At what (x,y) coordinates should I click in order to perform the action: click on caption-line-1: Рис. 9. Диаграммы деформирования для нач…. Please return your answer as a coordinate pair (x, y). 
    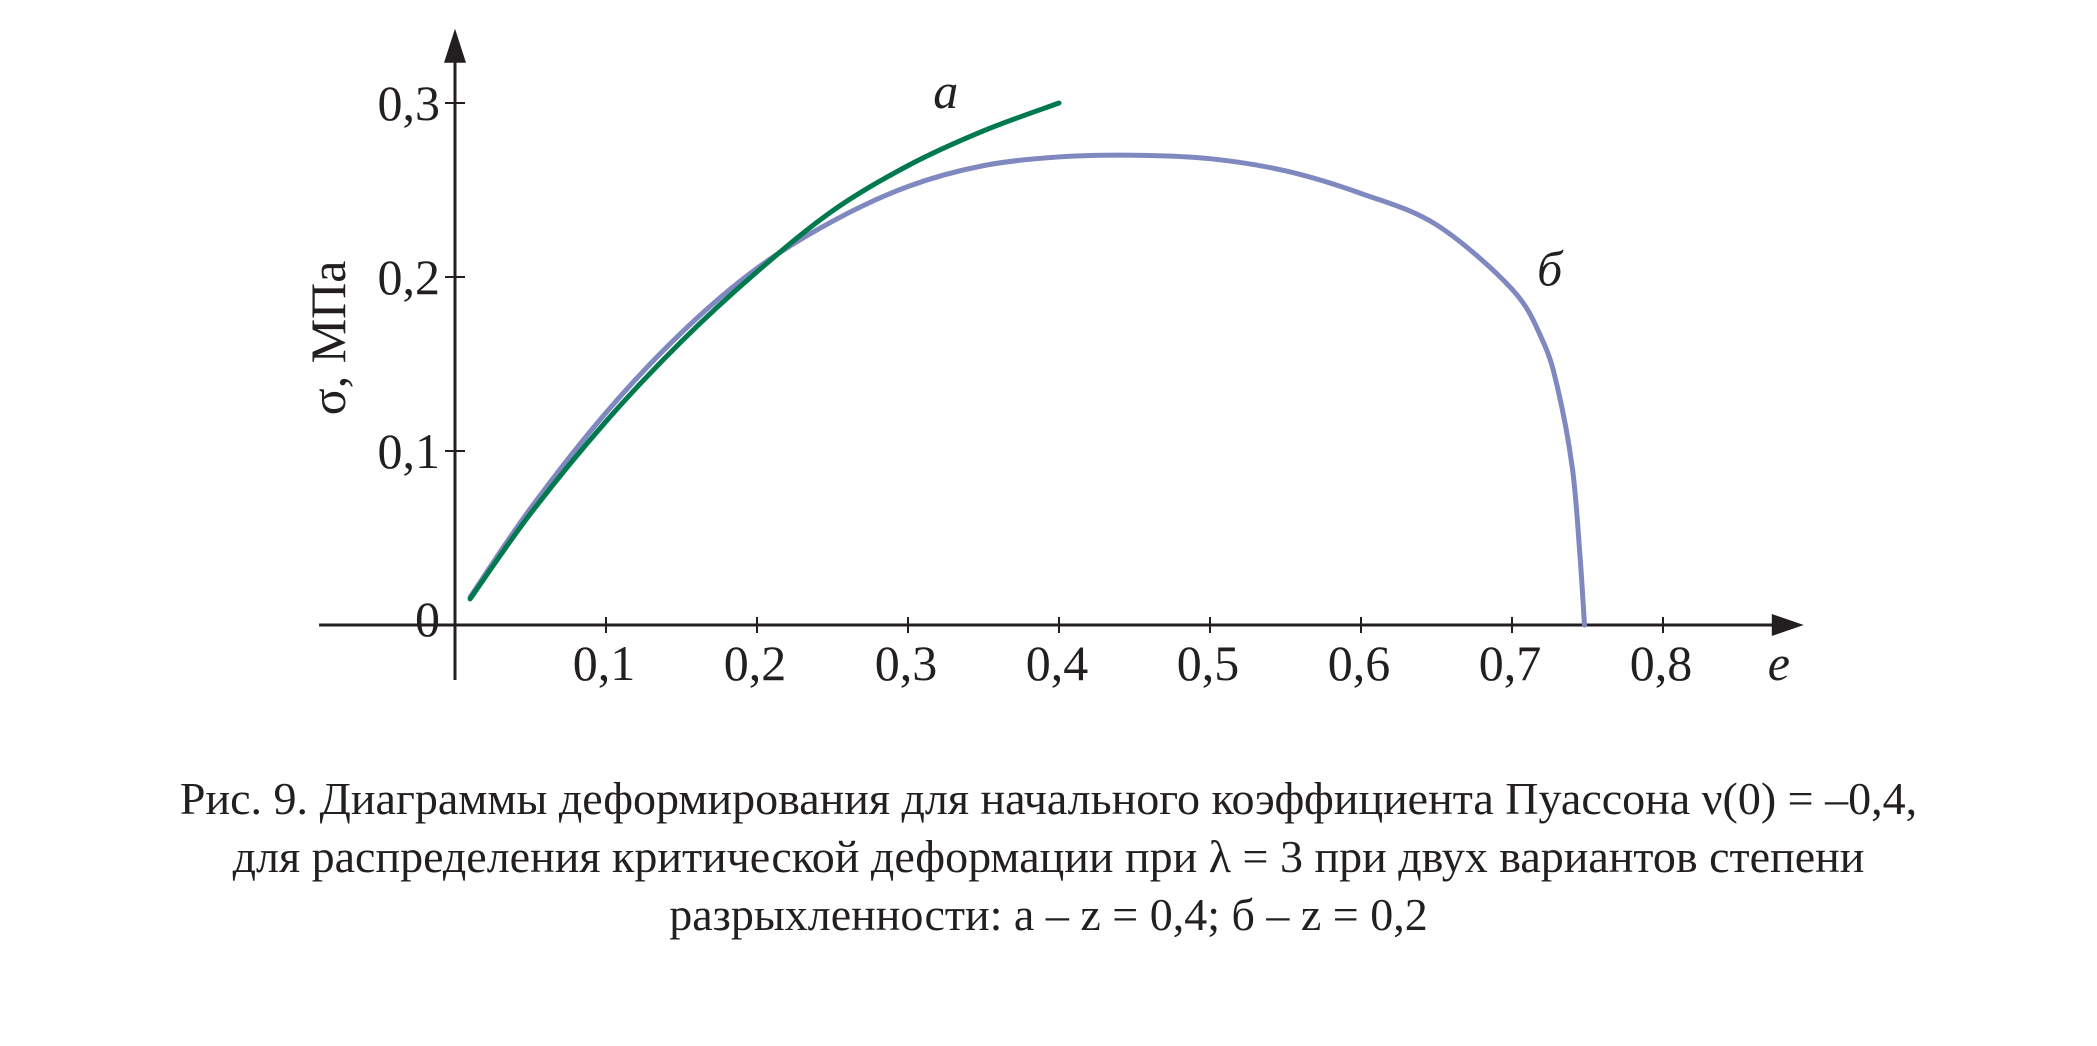
    Looking at the image, I should click on (1048, 798).